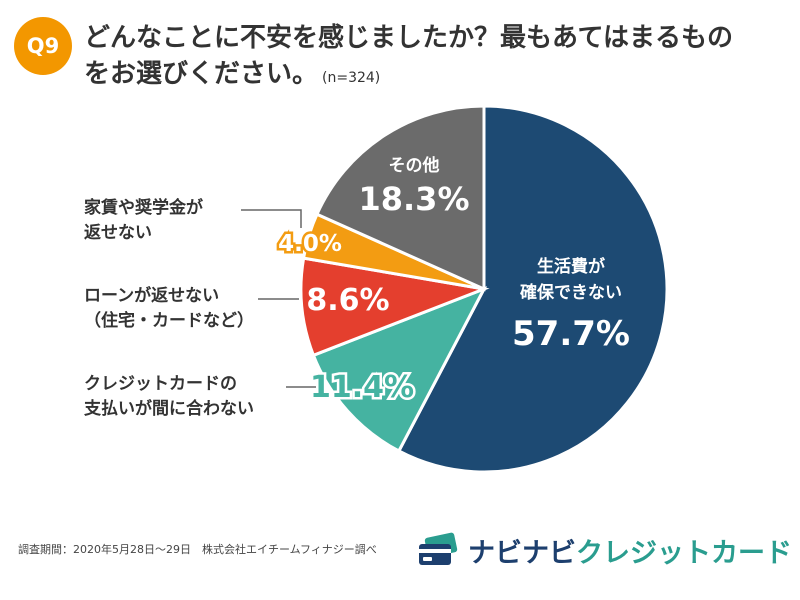 This screenshot has width=800, height=600. Describe the element at coordinates (310, 244) in the screenshot. I see `value-label-rent-scholarship: 4.0%` at that location.